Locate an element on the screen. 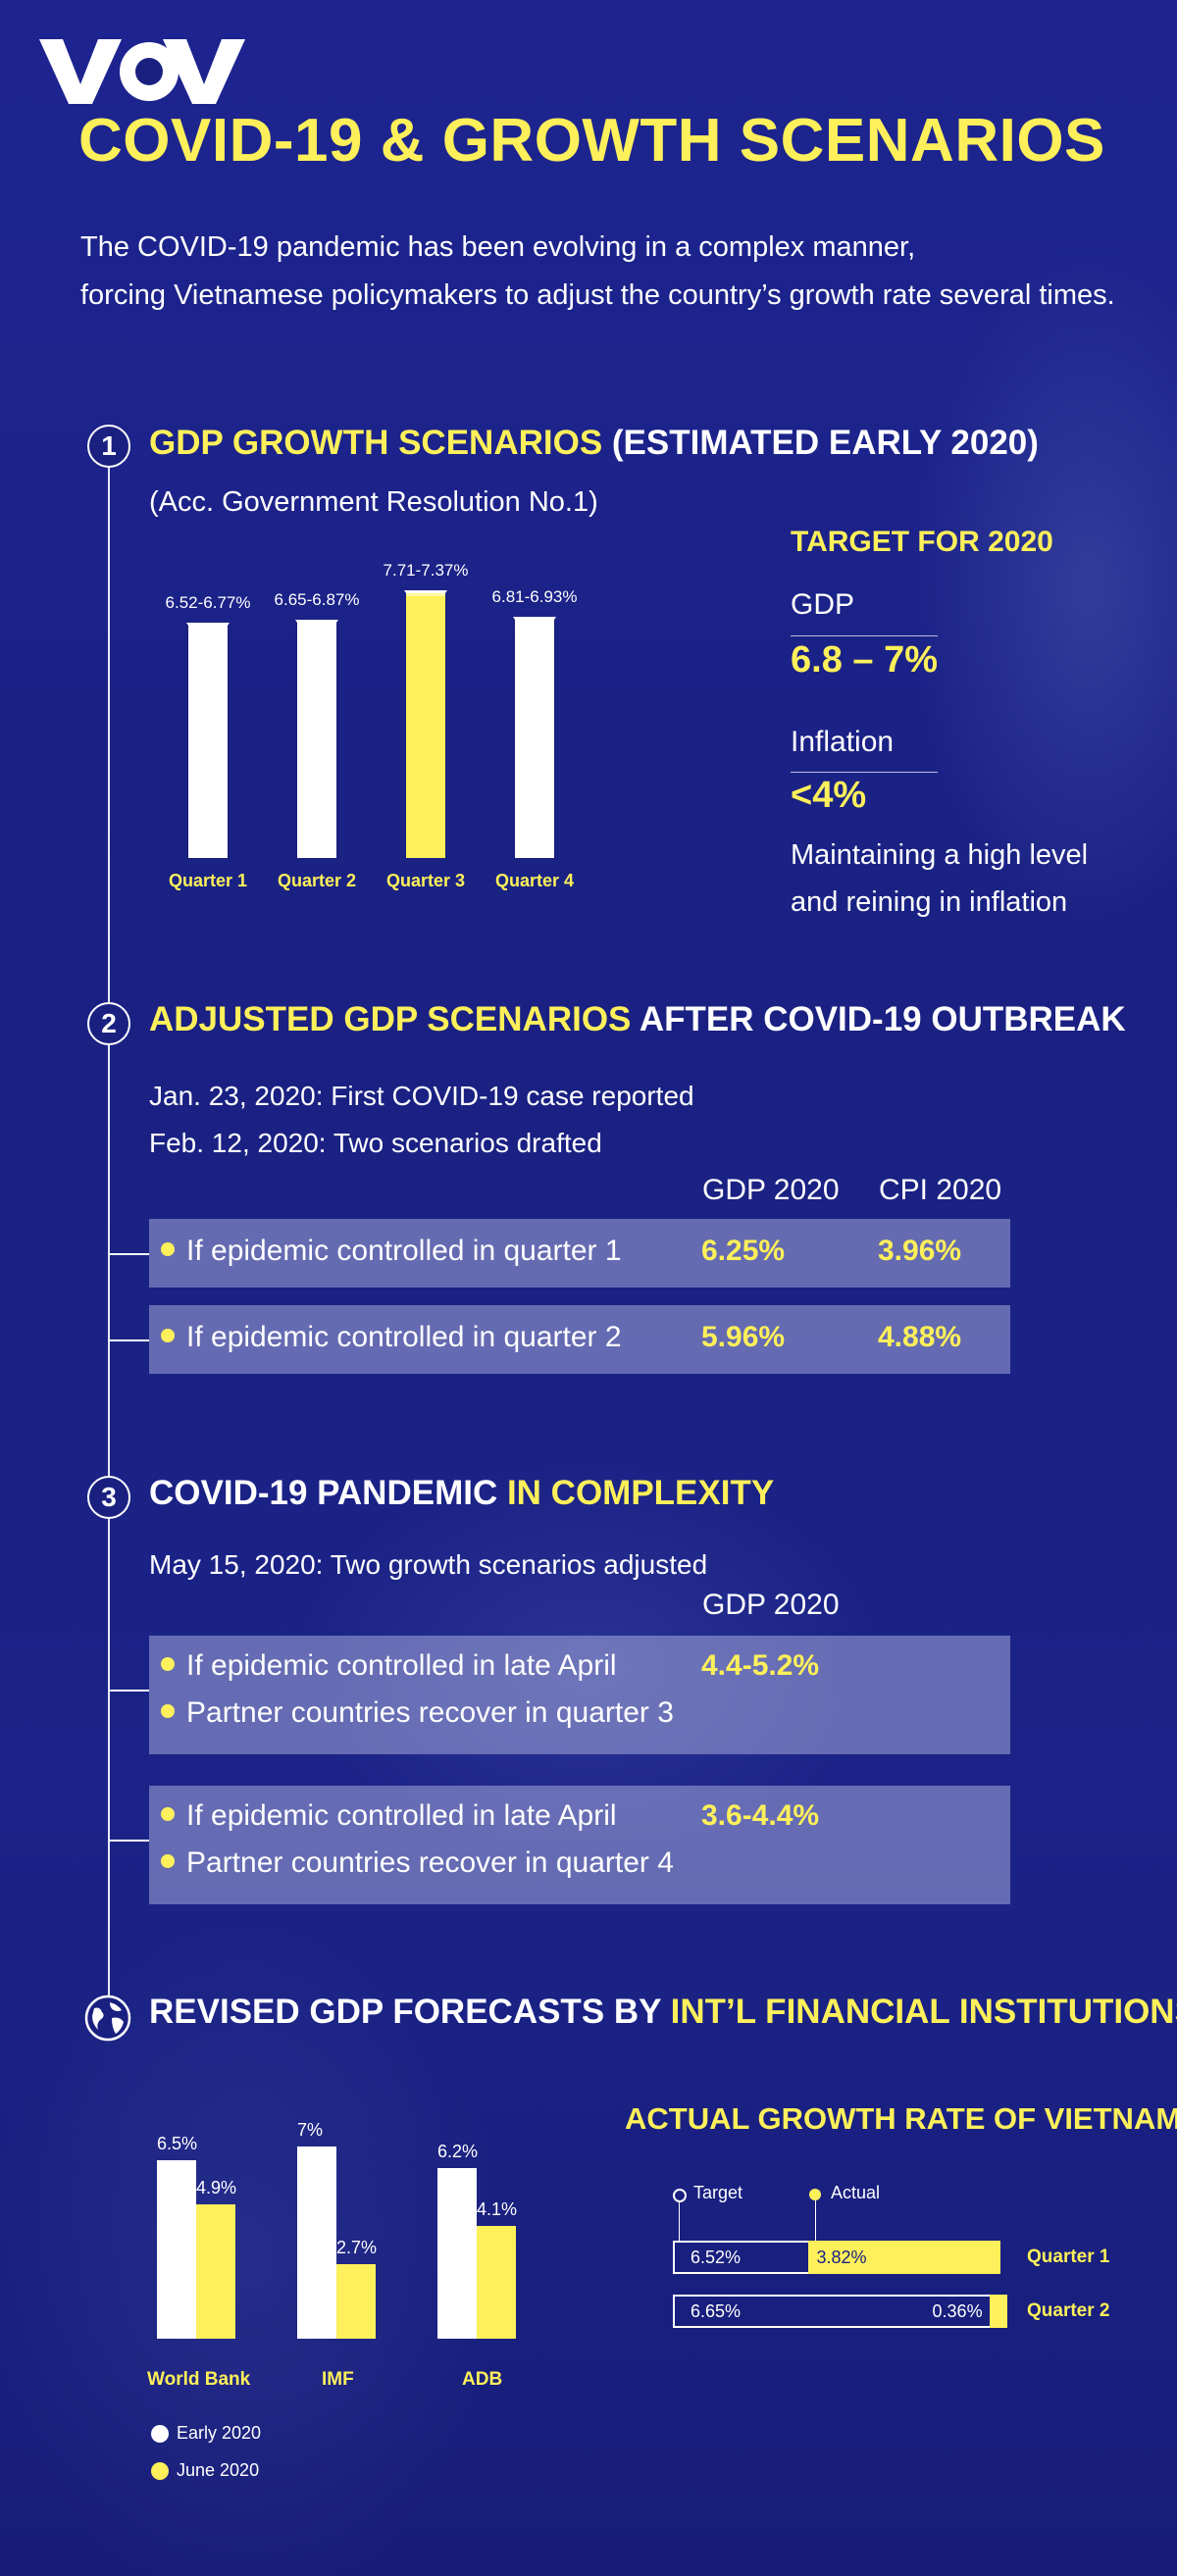 The height and width of the screenshot is (2576, 1177). scenario-quarter-label: Quarter 3 is located at coordinates (425, 881).